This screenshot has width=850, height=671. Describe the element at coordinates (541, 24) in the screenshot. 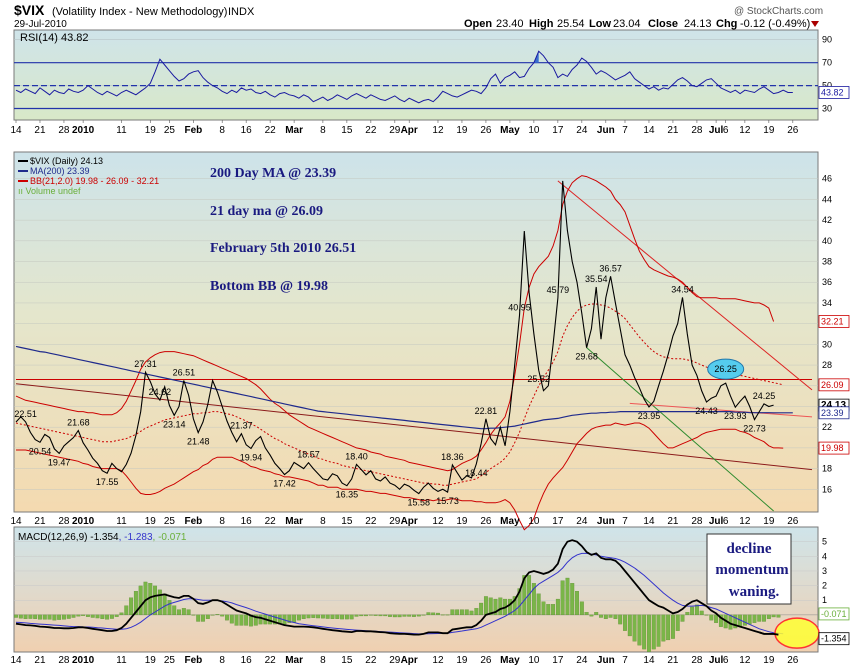

I see `high-label: High` at that location.